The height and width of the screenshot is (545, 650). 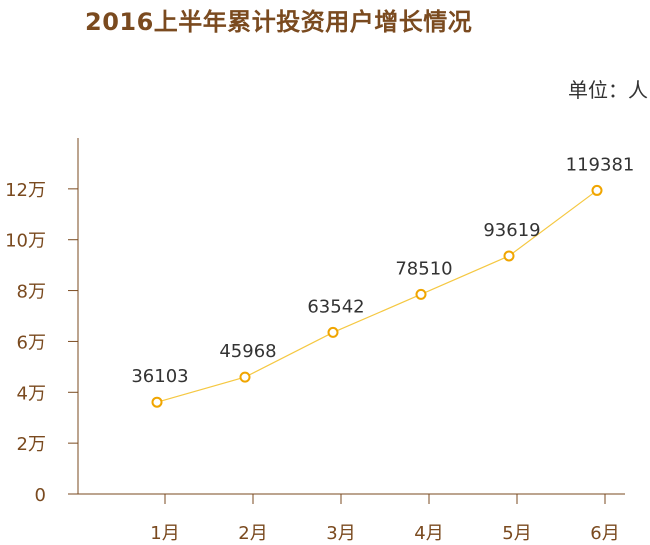 What do you see at coordinates (40, 495) in the screenshot?
I see `y-tick-label: 0` at bounding box center [40, 495].